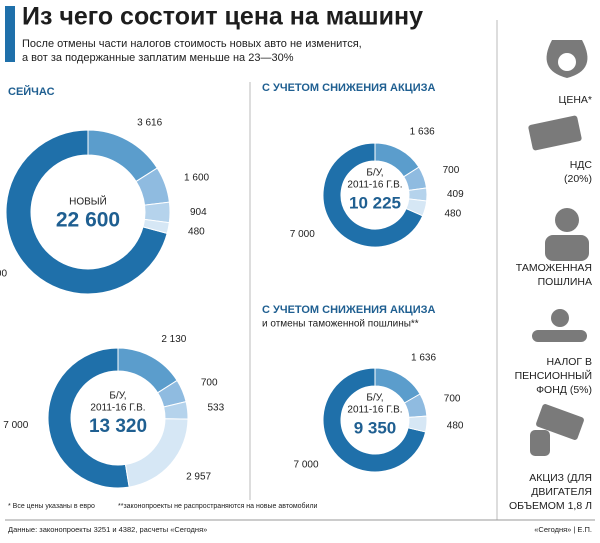 This screenshot has width=600, height=543. Describe the element at coordinates (215, 408) in the screenshot. I see `value-label: 533` at that location.